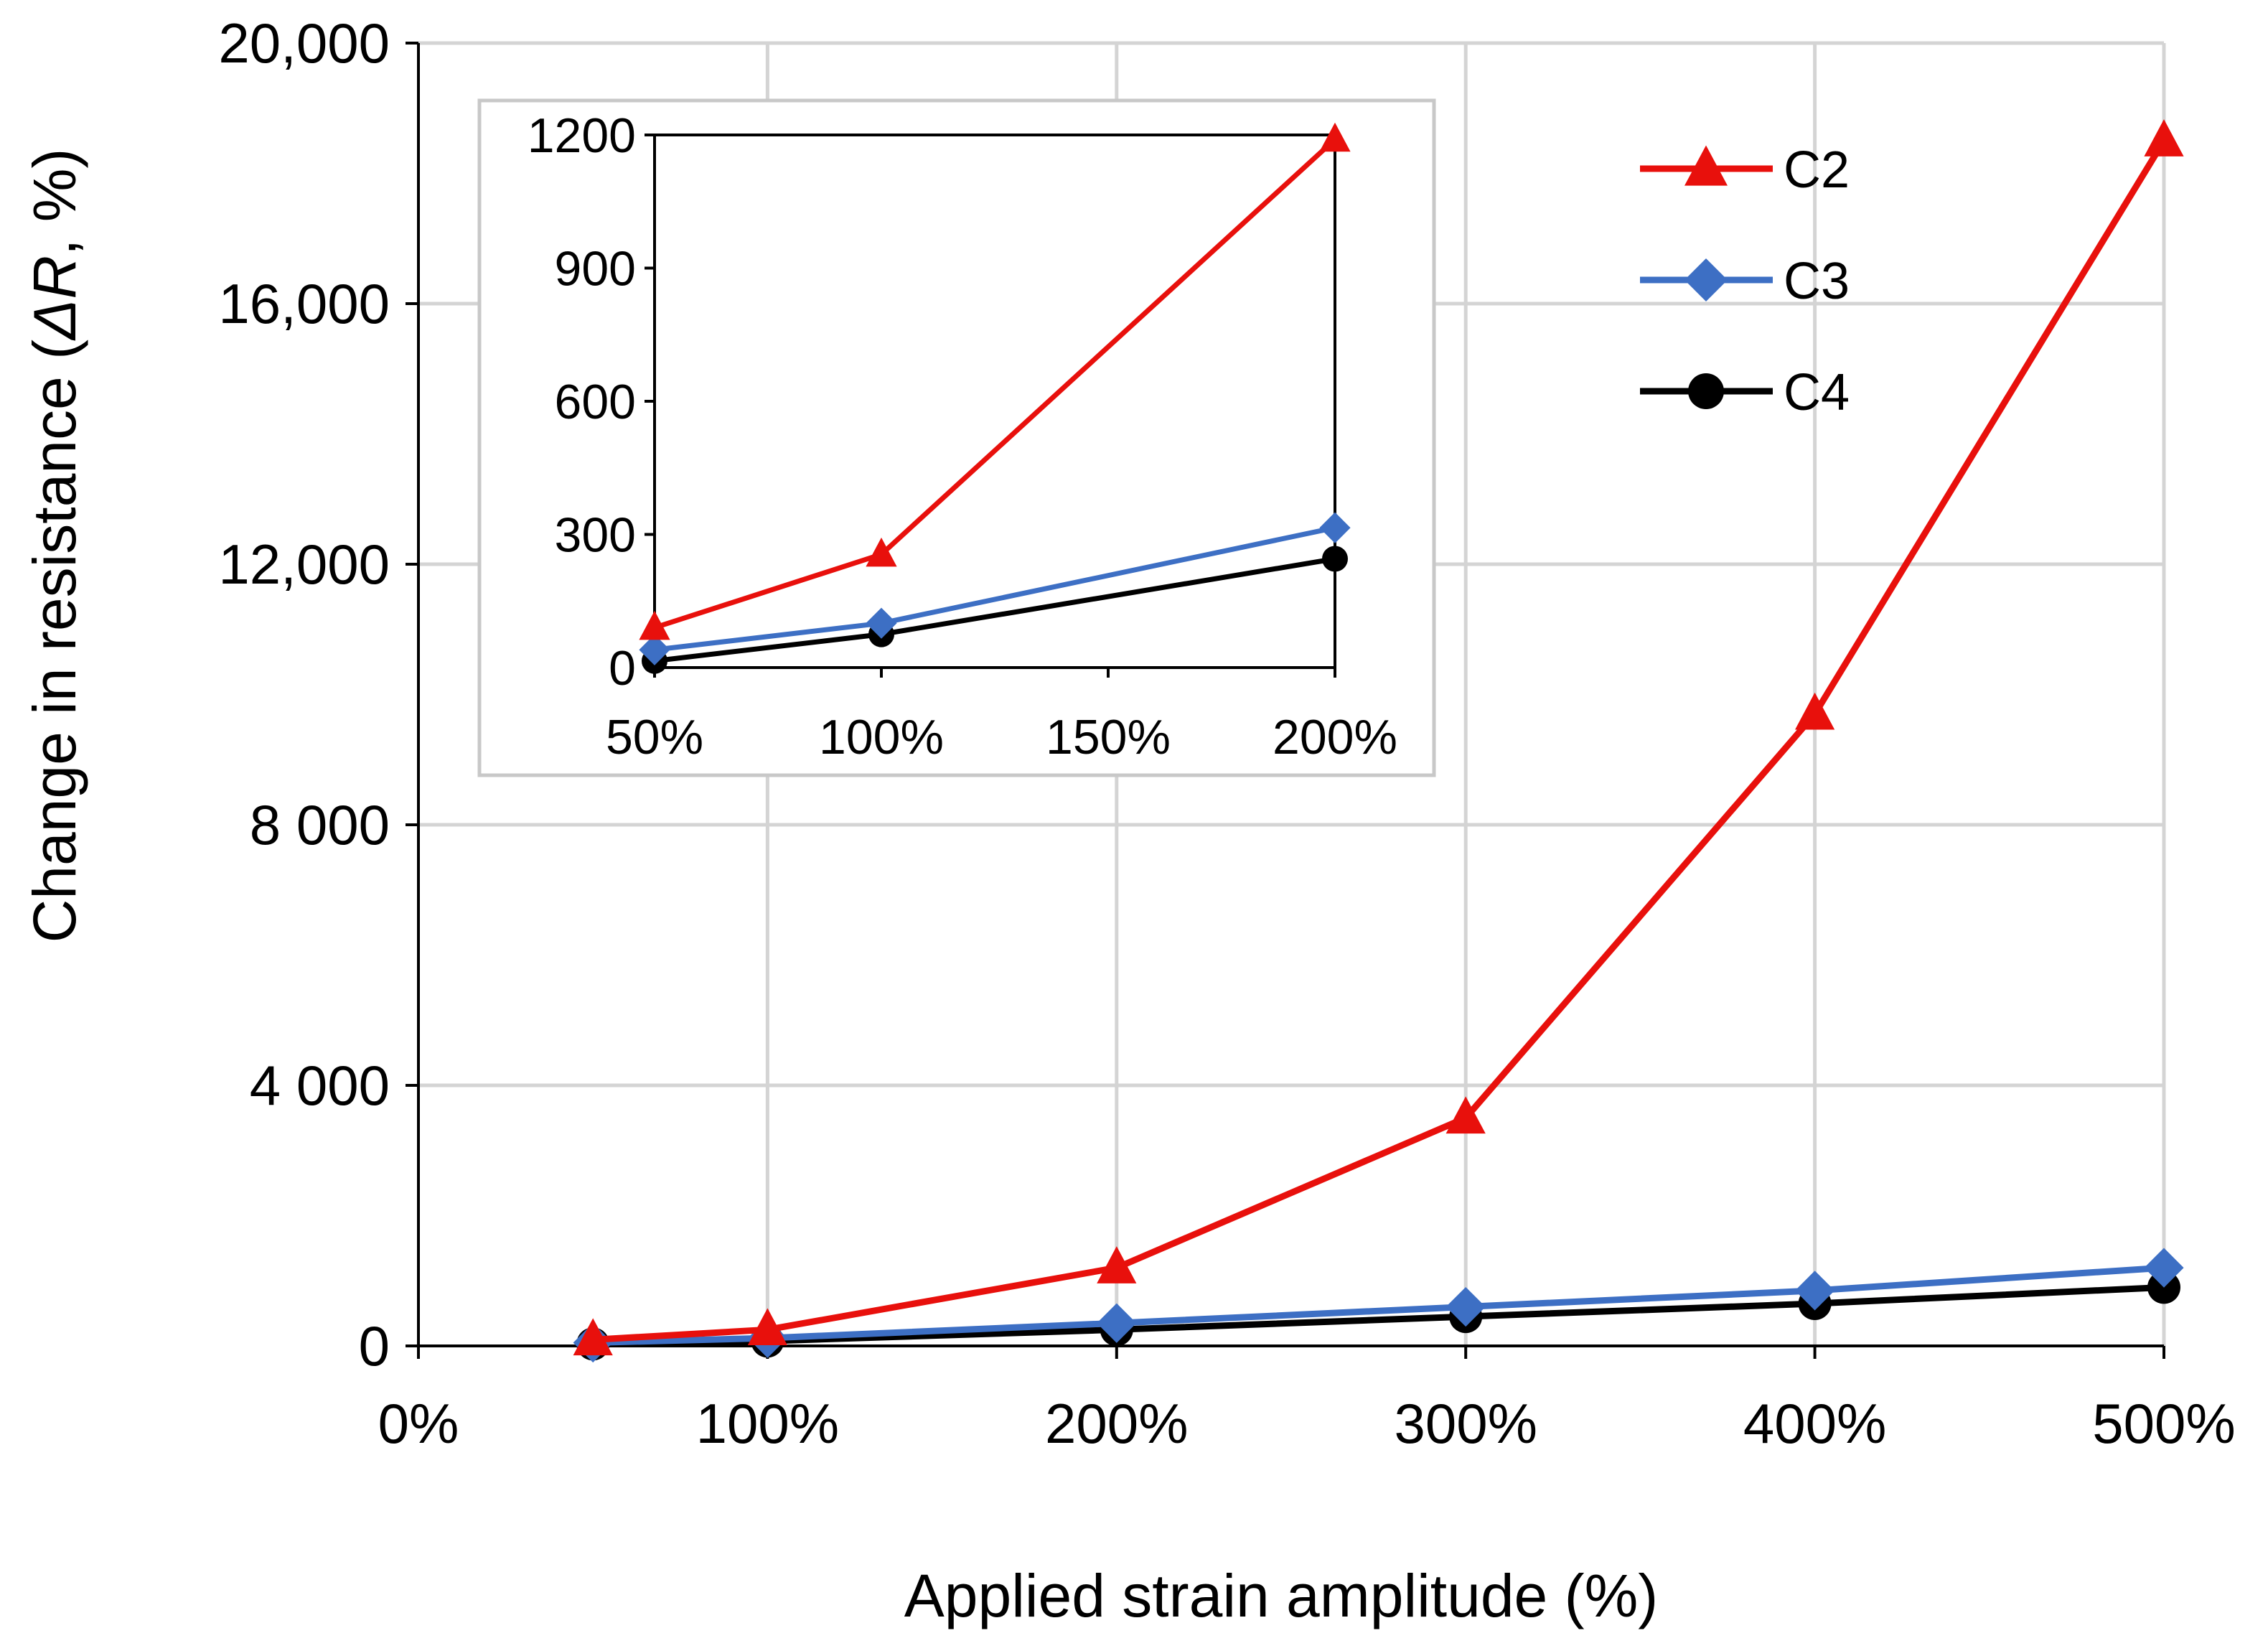 The image size is (2268, 1651). What do you see at coordinates (882, 737) in the screenshot?
I see `inset-x-tick-label: 100%` at bounding box center [882, 737].